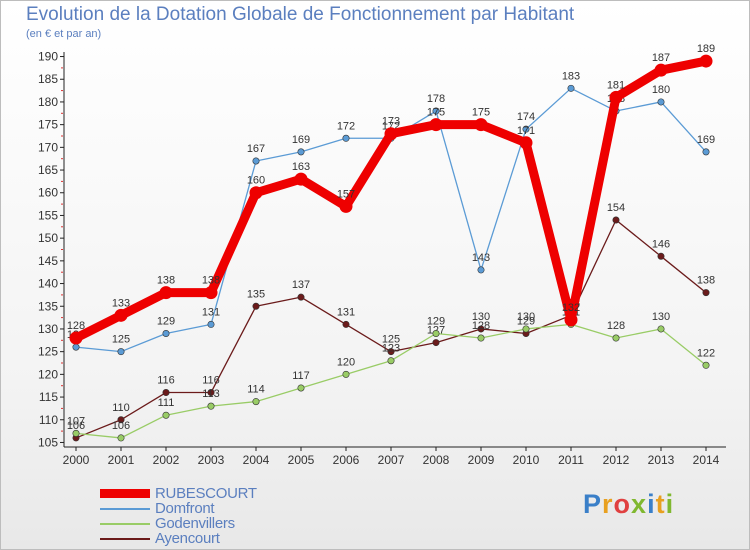 The width and height of the screenshot is (750, 550). I want to click on data-label-domfront: 125, so click(121, 340).